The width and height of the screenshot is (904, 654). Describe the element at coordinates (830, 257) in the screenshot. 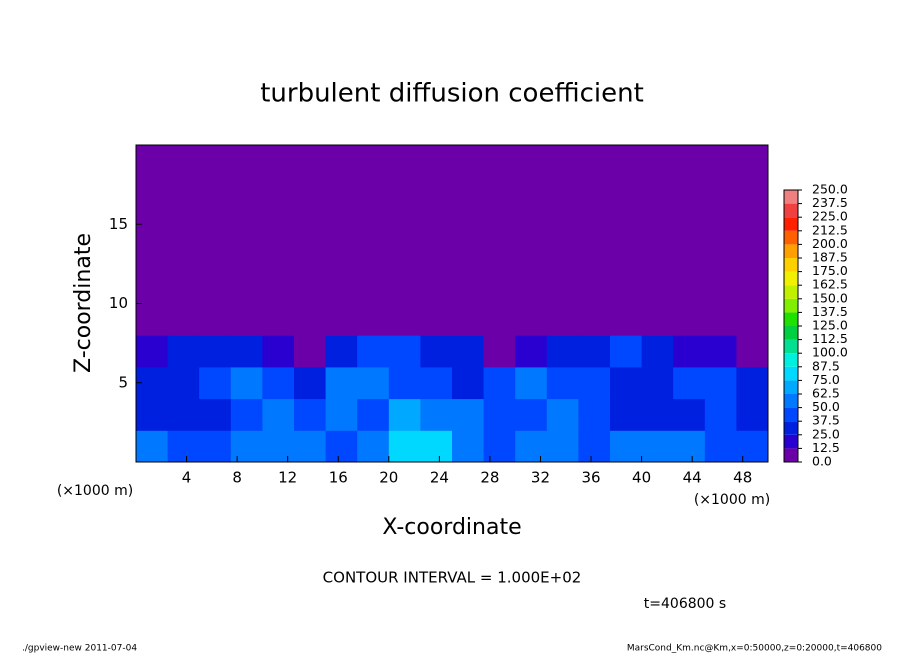

I see `colorbar-label: 187.5` at that location.